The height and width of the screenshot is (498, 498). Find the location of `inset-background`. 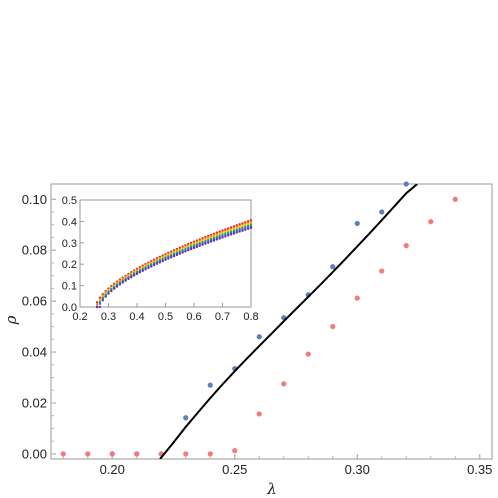

inset-background is located at coordinates (159, 253).